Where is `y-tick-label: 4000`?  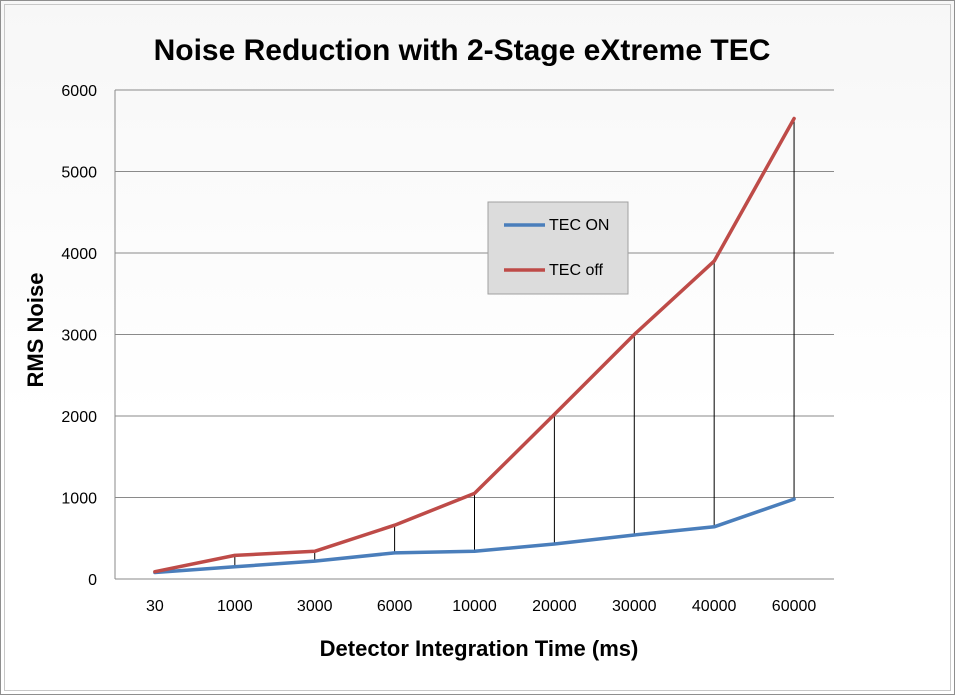
y-tick-label: 4000 is located at coordinates (79, 254).